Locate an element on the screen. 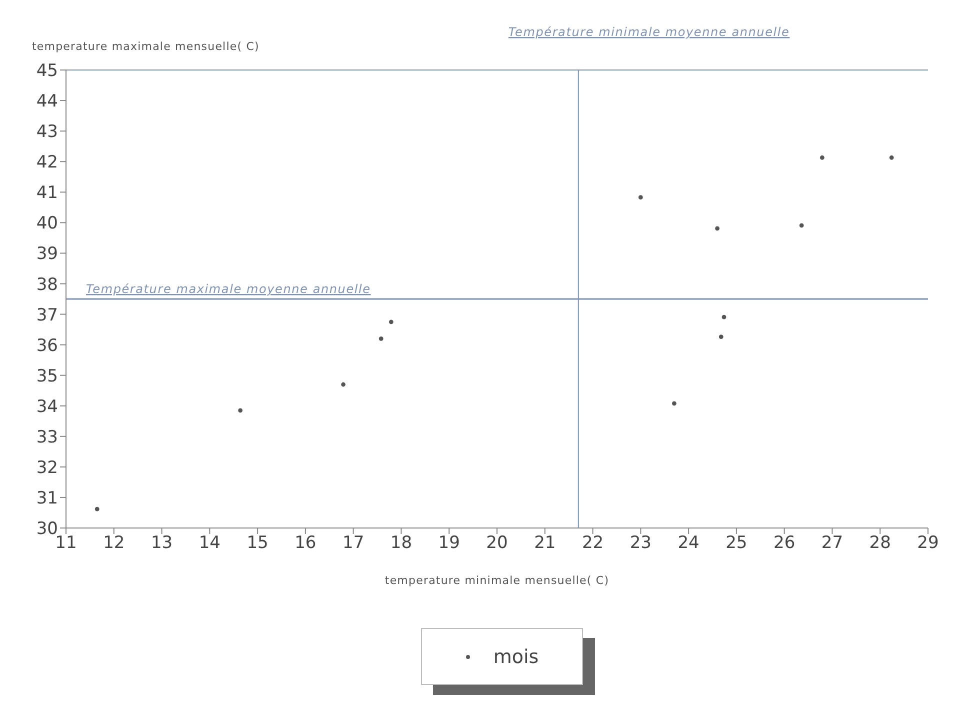  x-tick-label: 25 is located at coordinates (737, 543).